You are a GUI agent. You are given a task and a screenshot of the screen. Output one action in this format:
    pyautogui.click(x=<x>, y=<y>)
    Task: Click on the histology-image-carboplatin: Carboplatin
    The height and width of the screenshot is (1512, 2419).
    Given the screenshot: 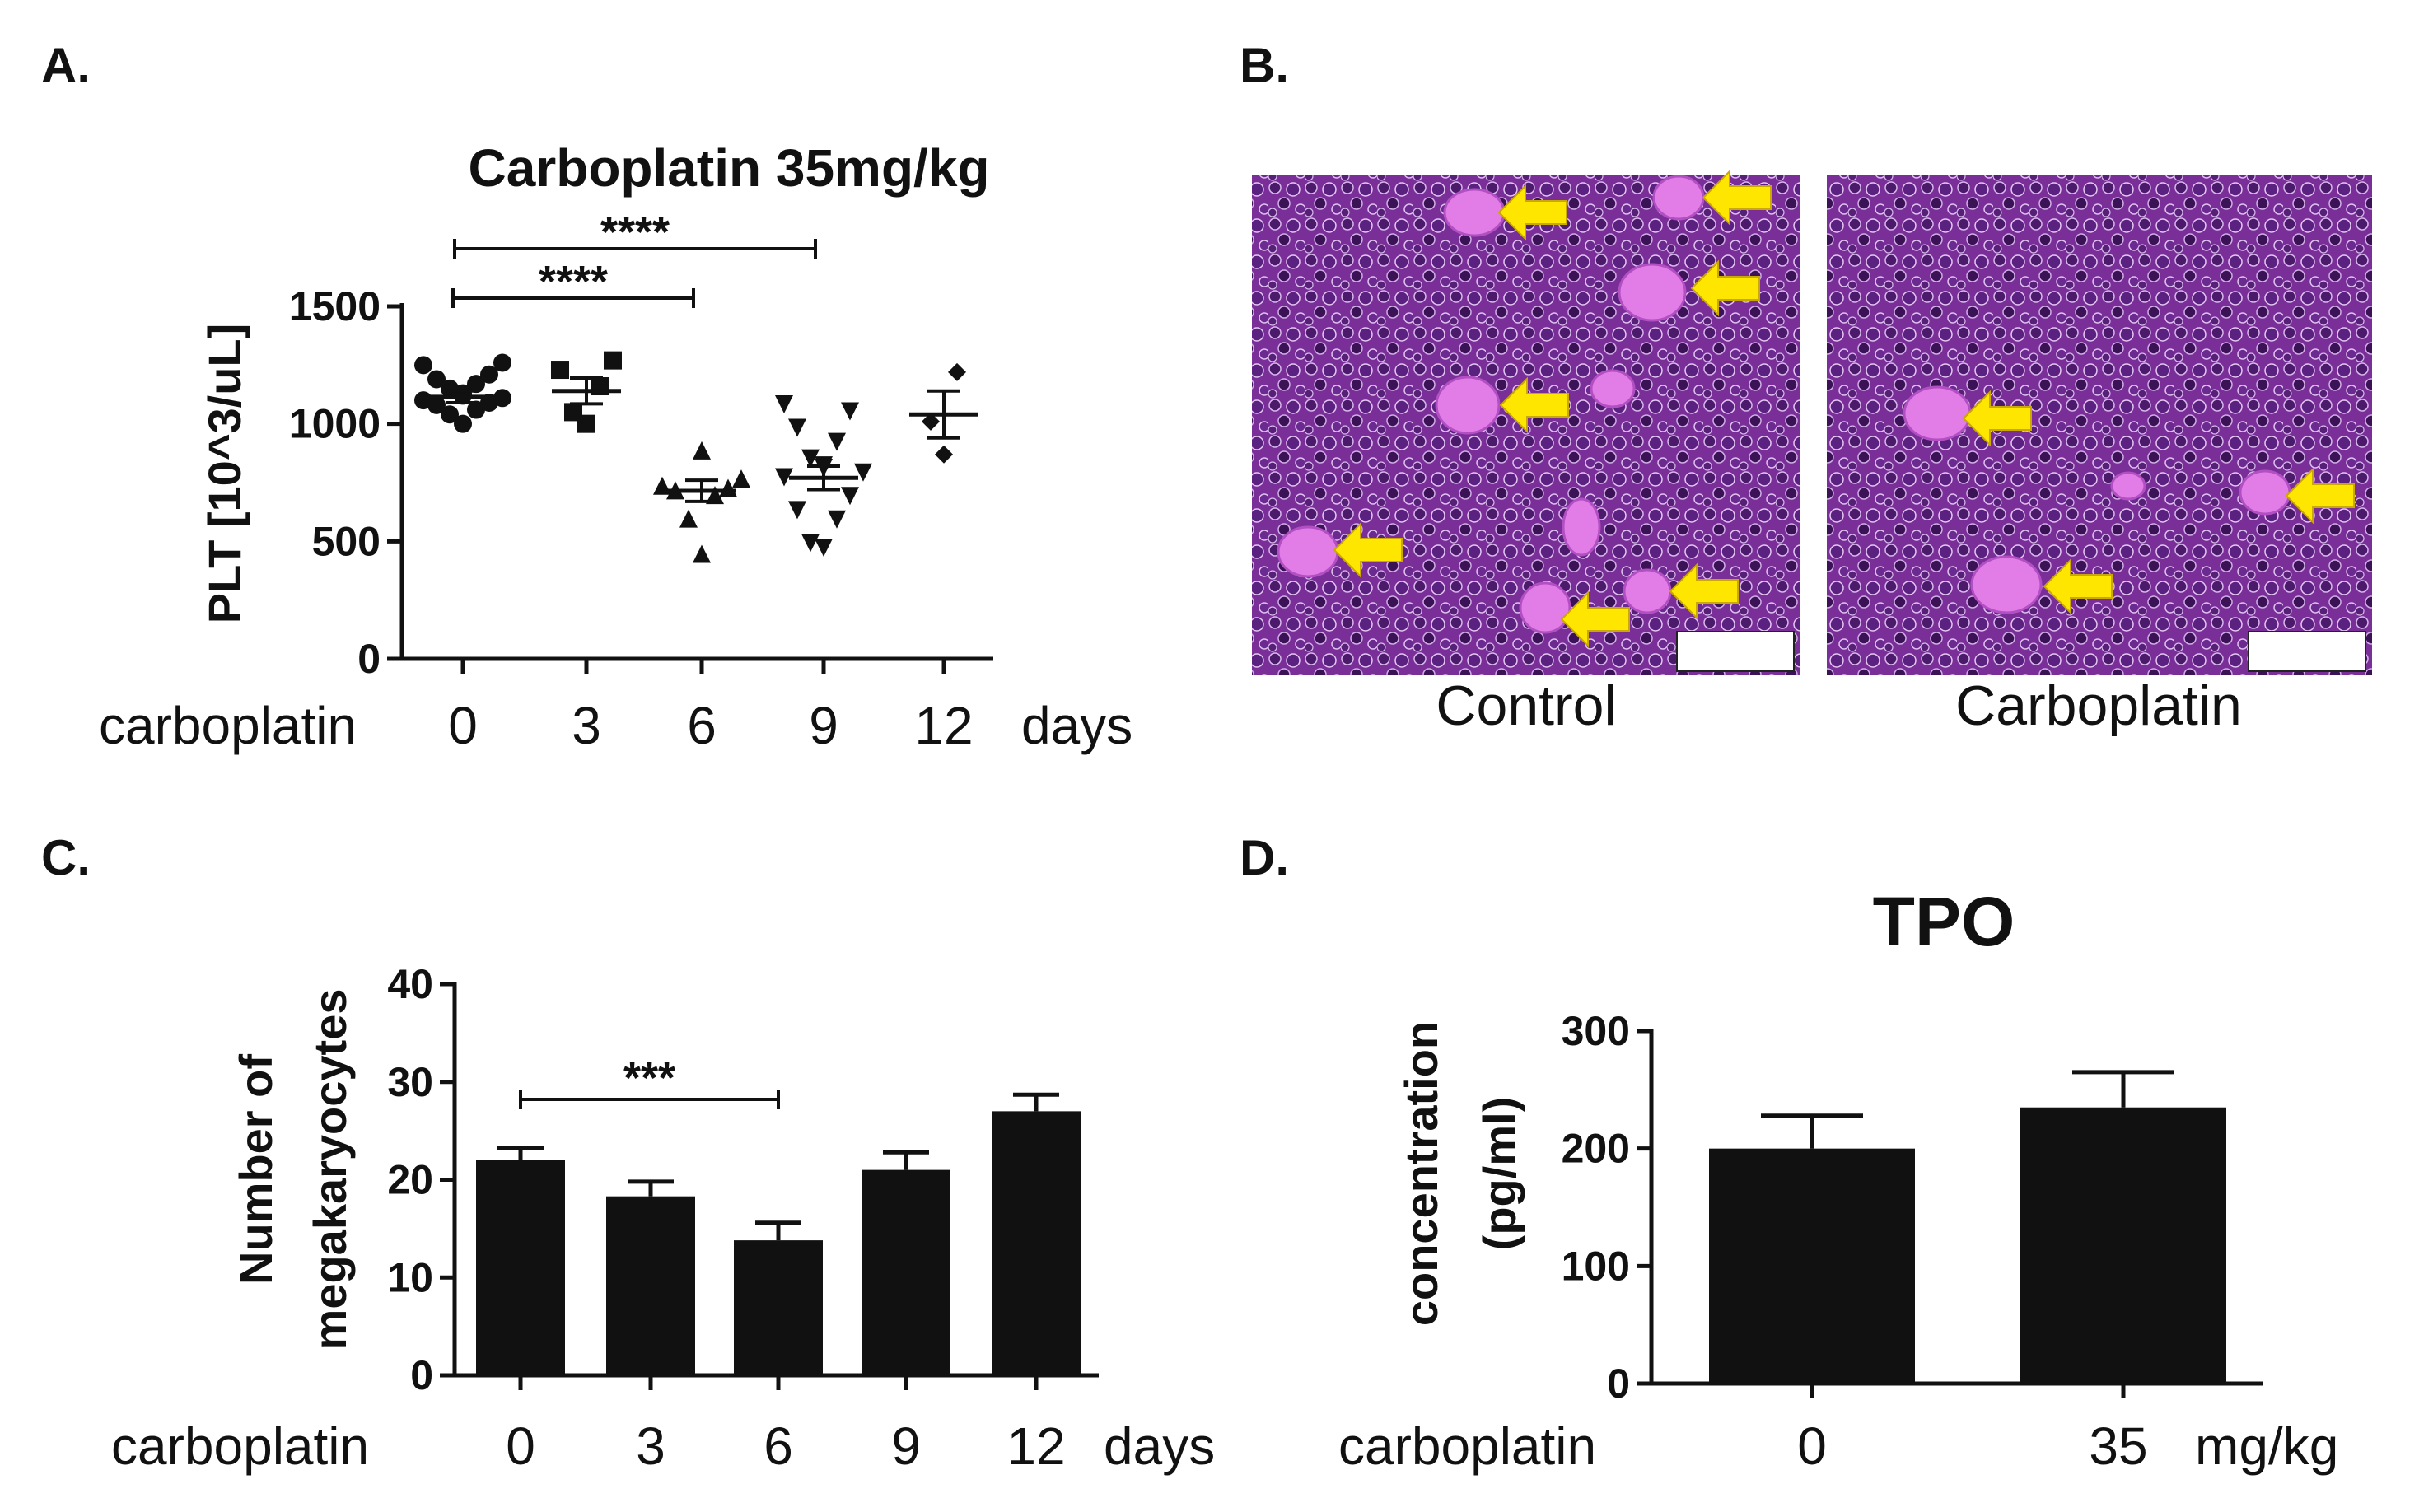 What is the action you would take?
    pyautogui.click(x=2099, y=456)
    